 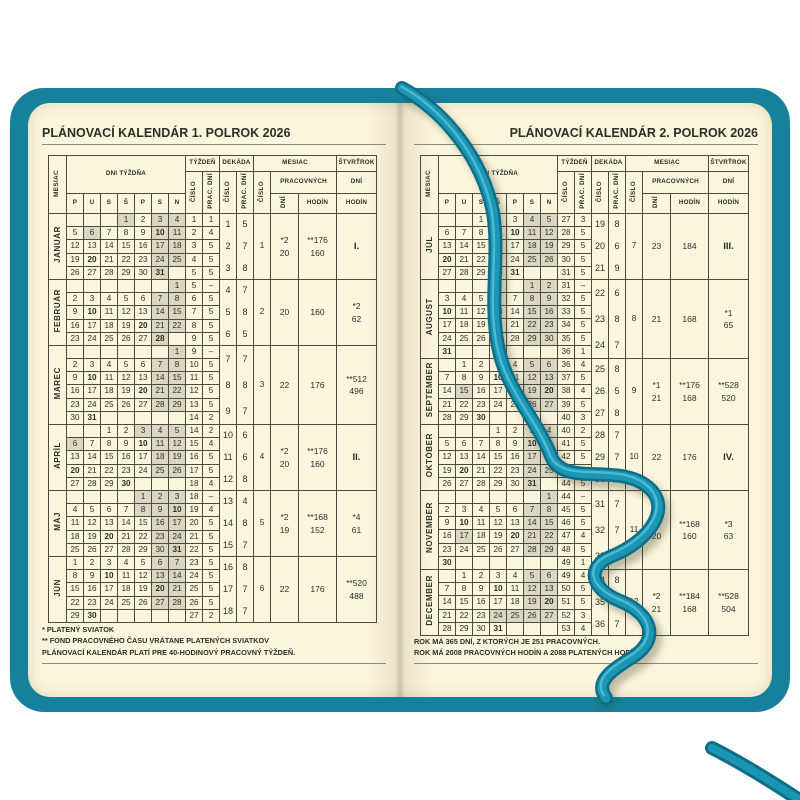 I want to click on month-number: 3, so click(x=262, y=385).